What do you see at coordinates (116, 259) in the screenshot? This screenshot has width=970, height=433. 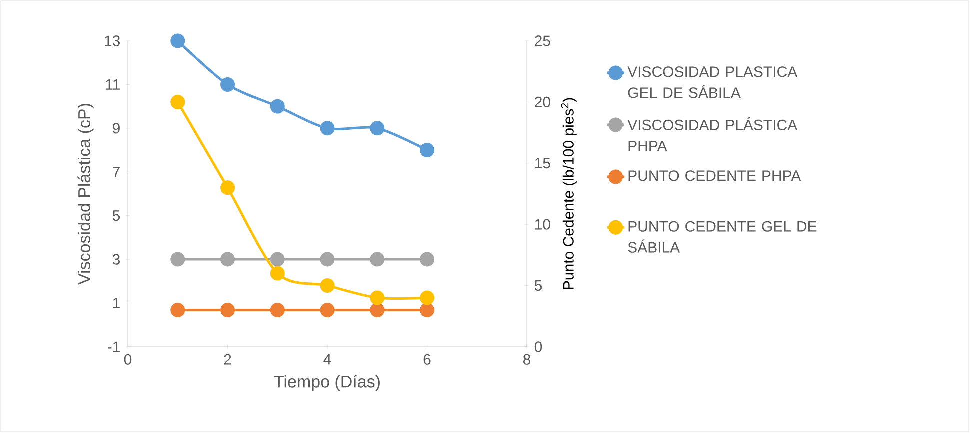 I see `y-tick-label: 3` at bounding box center [116, 259].